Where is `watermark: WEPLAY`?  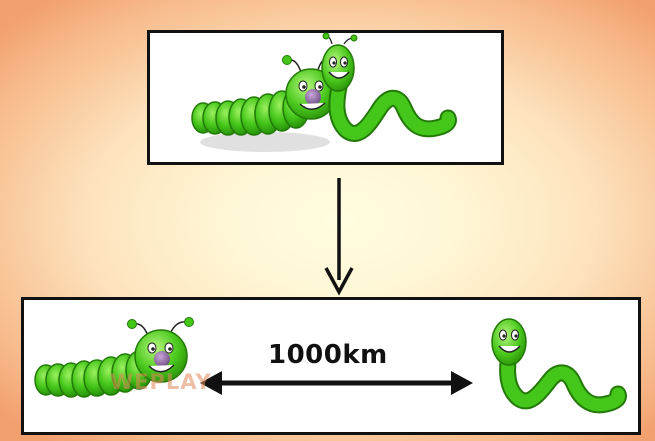 watermark: WEPLAY is located at coordinates (161, 382).